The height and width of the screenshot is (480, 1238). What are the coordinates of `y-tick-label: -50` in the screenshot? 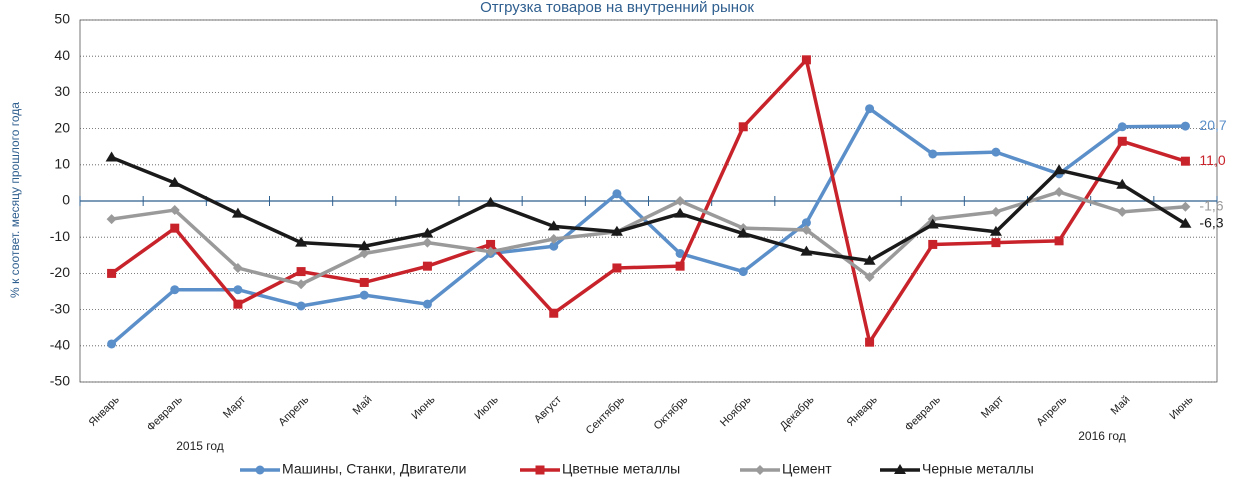 It's located at (60, 381).